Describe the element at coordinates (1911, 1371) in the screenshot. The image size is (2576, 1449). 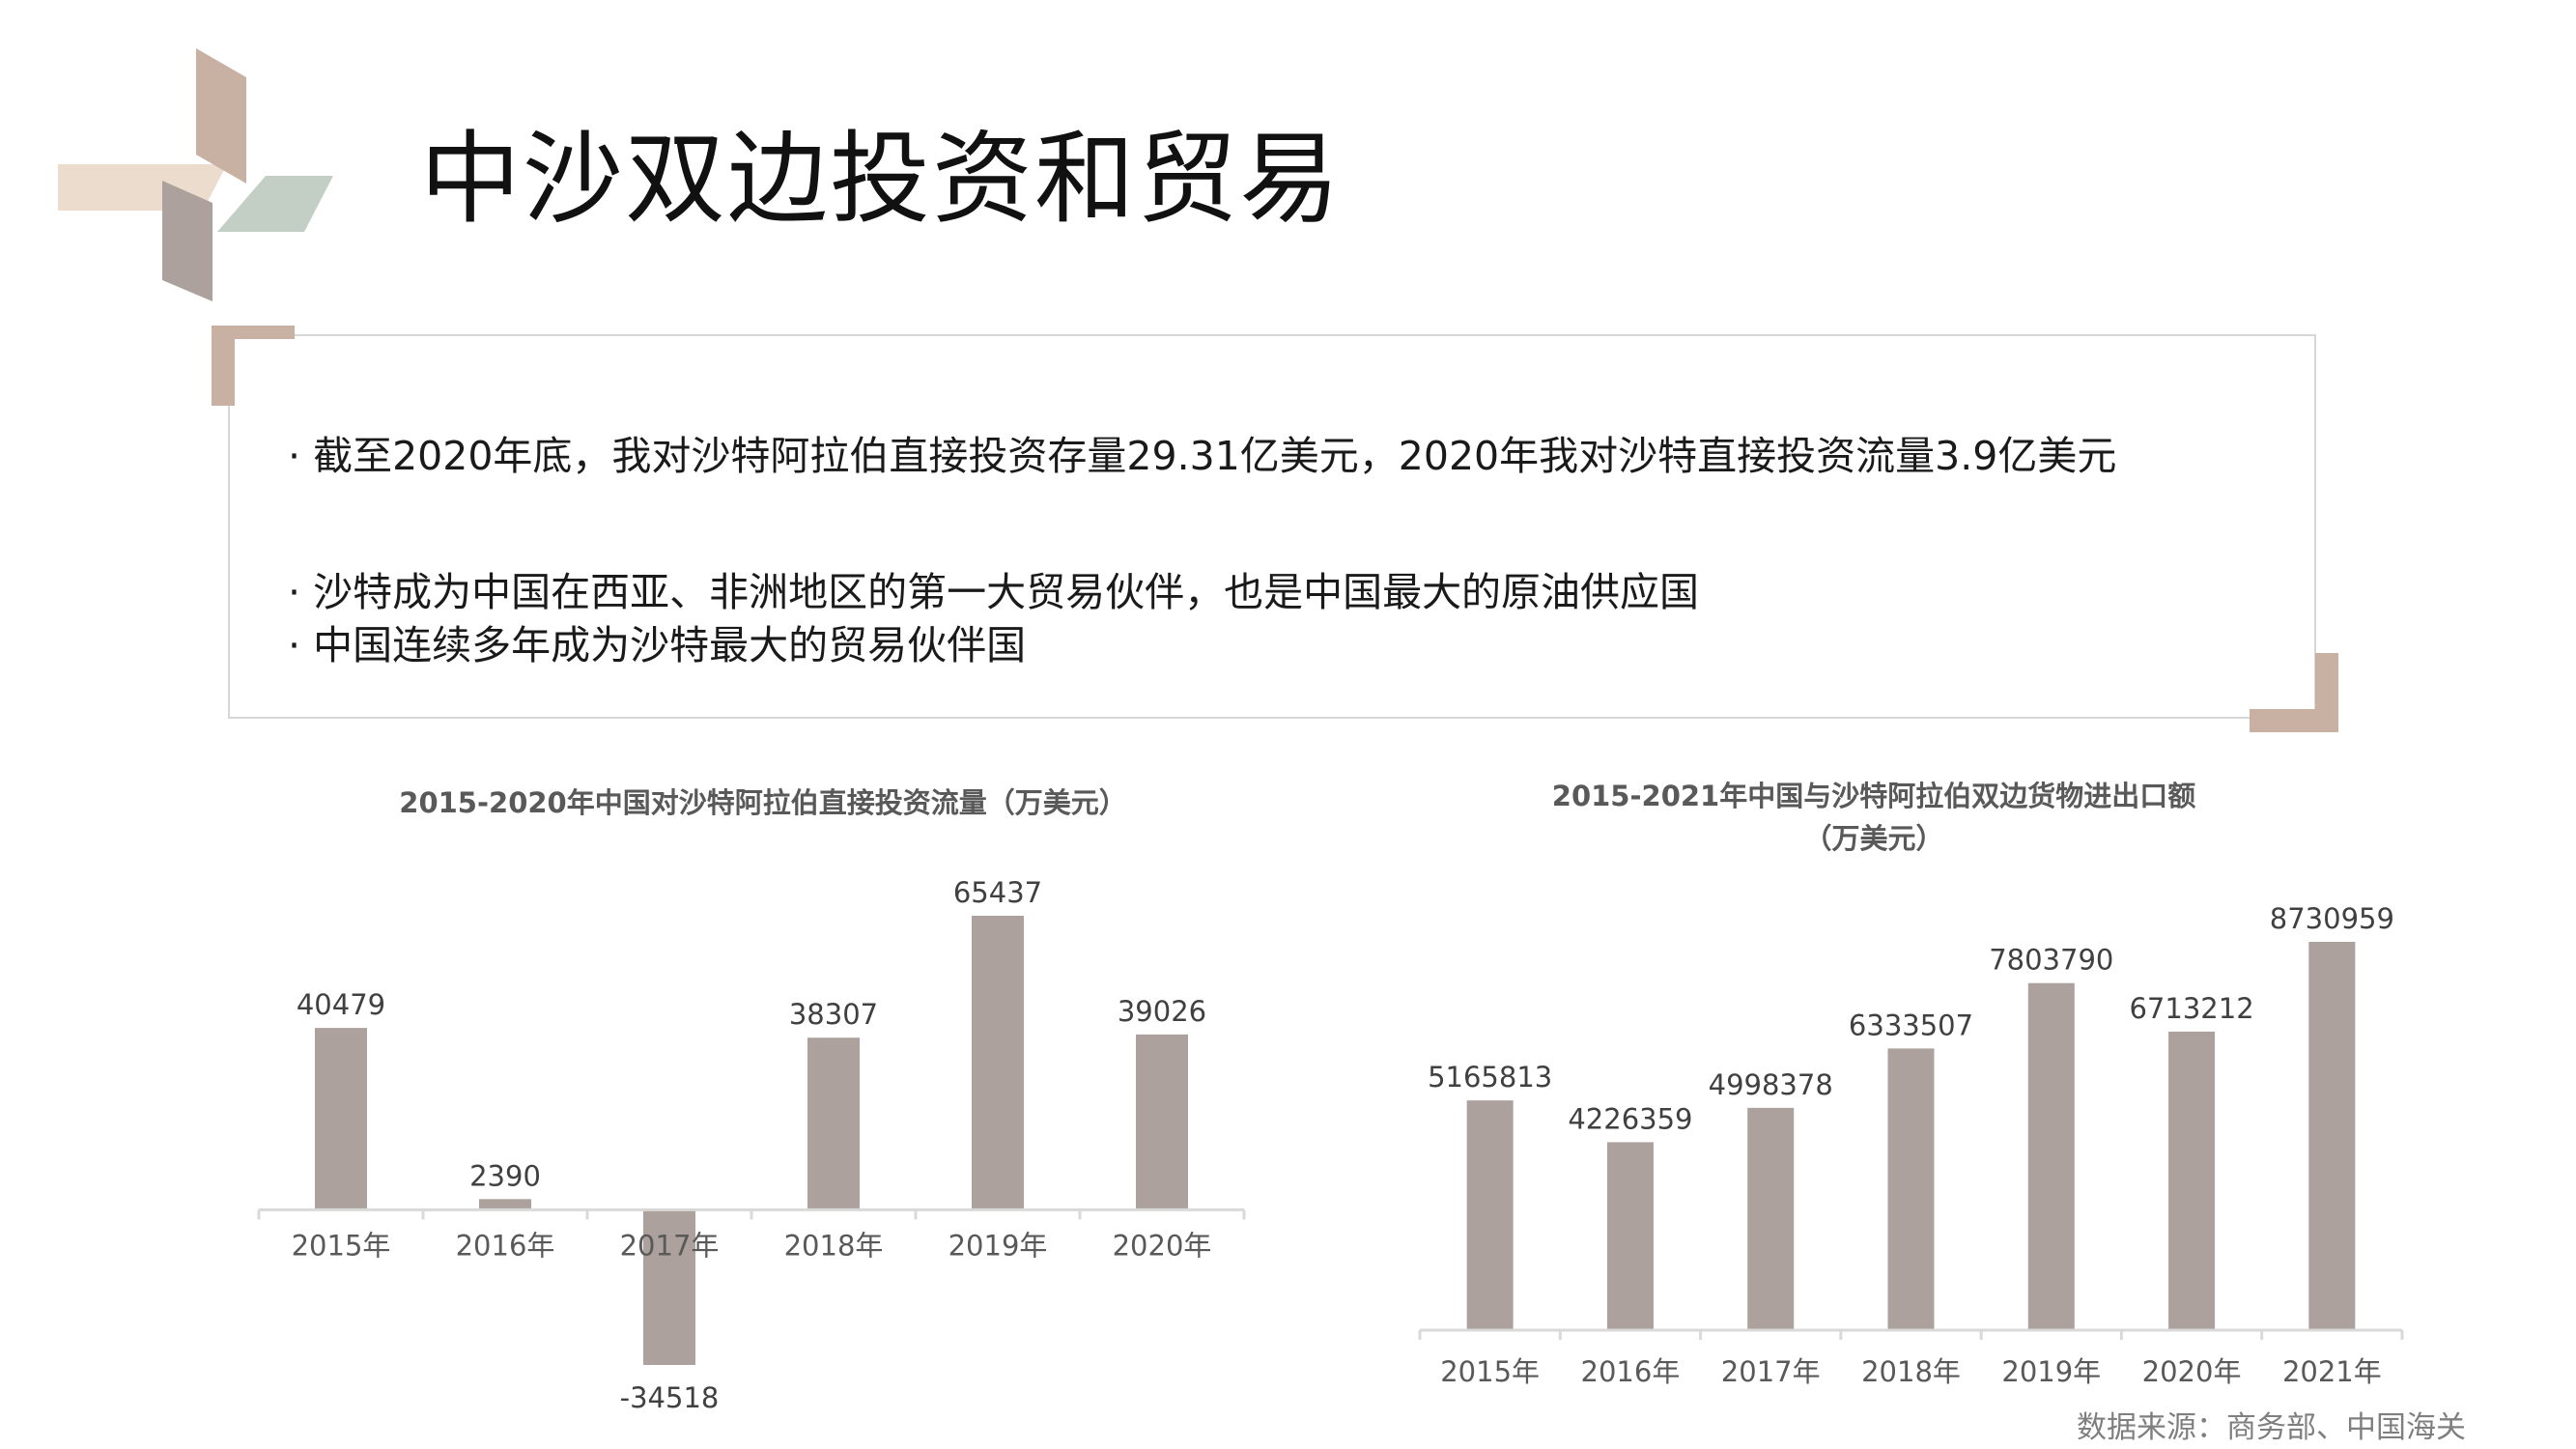
I see `chart2-category-label: 2018年` at that location.